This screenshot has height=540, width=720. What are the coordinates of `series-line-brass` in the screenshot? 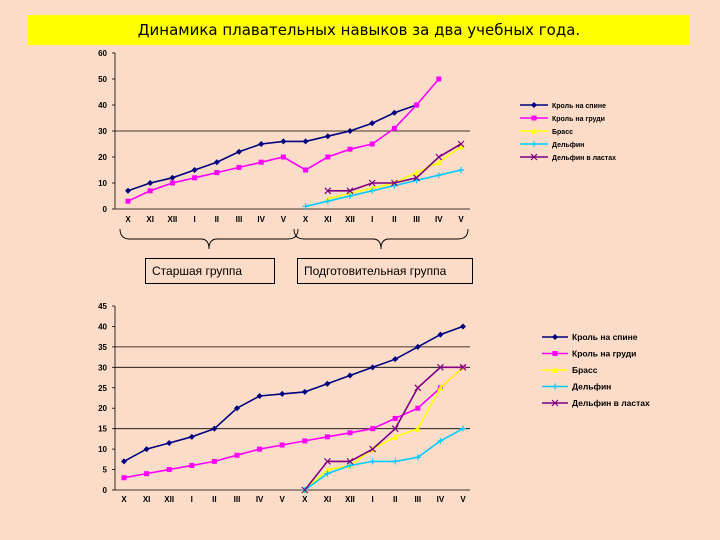 It's located at (384, 428).